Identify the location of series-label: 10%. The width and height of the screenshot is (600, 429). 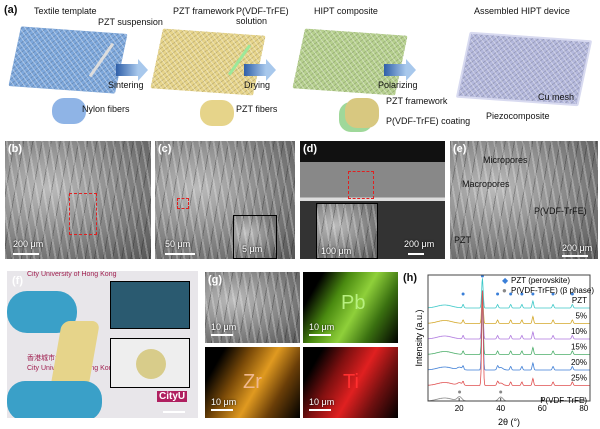
(579, 331).